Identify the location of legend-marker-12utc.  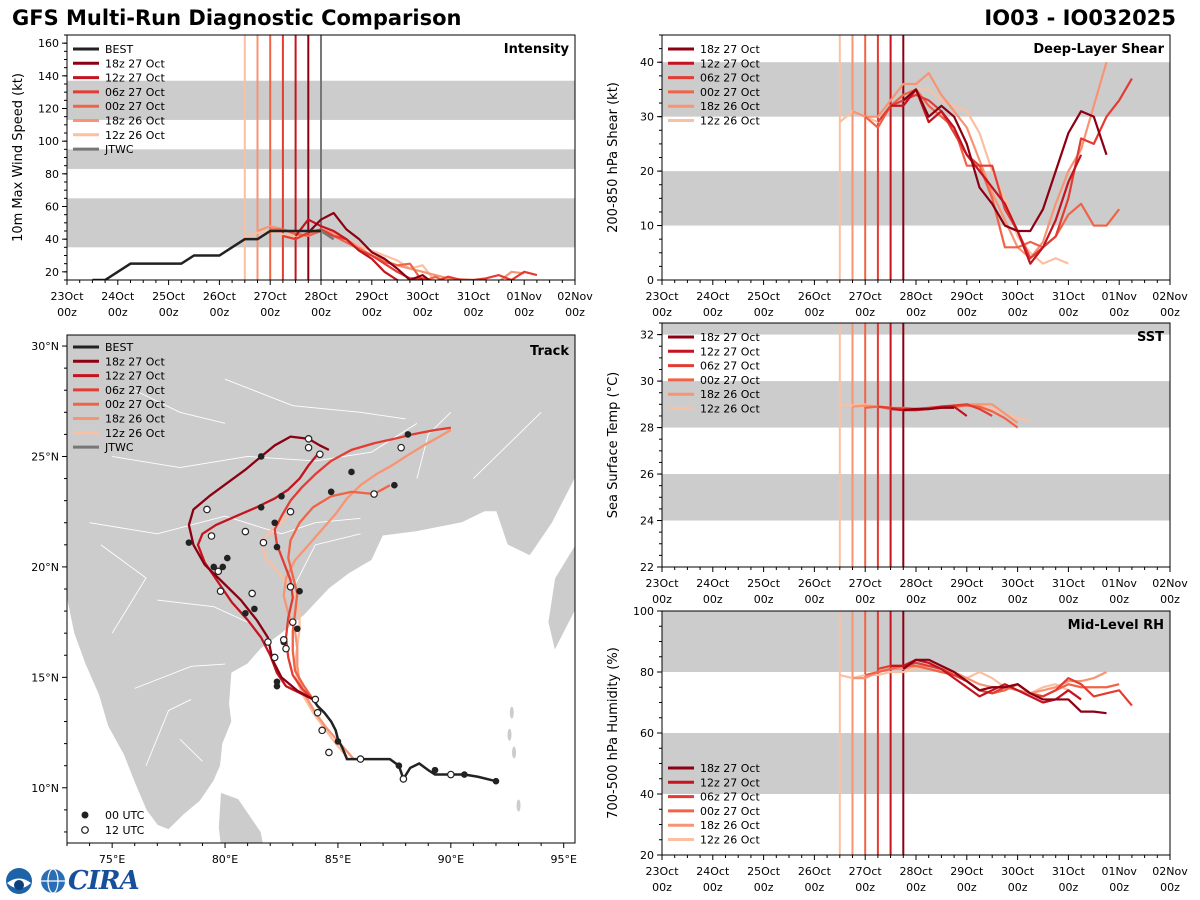
(85, 830).